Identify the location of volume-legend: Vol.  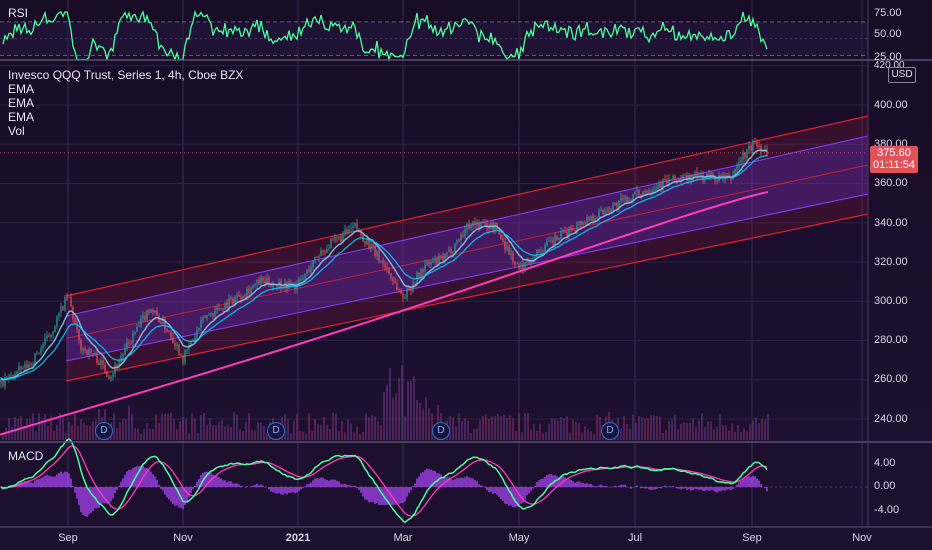
(16, 131).